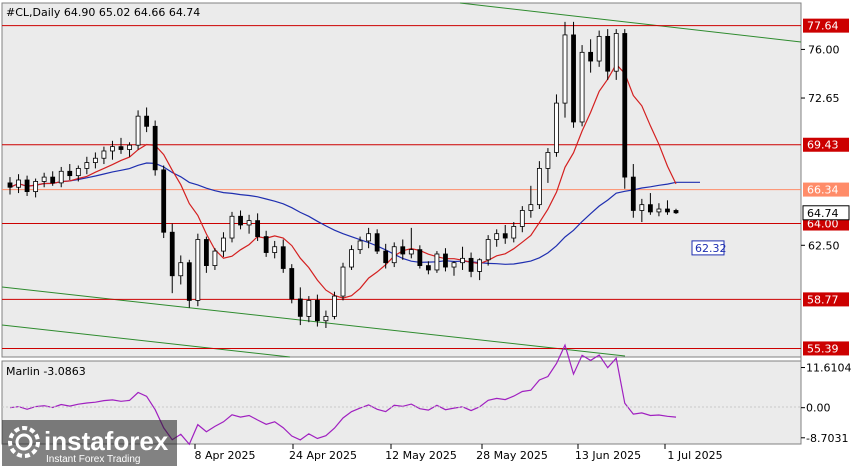 The image size is (853, 467). What do you see at coordinates (823, 145) in the screenshot?
I see `level-label-1: 69.43` at bounding box center [823, 145].